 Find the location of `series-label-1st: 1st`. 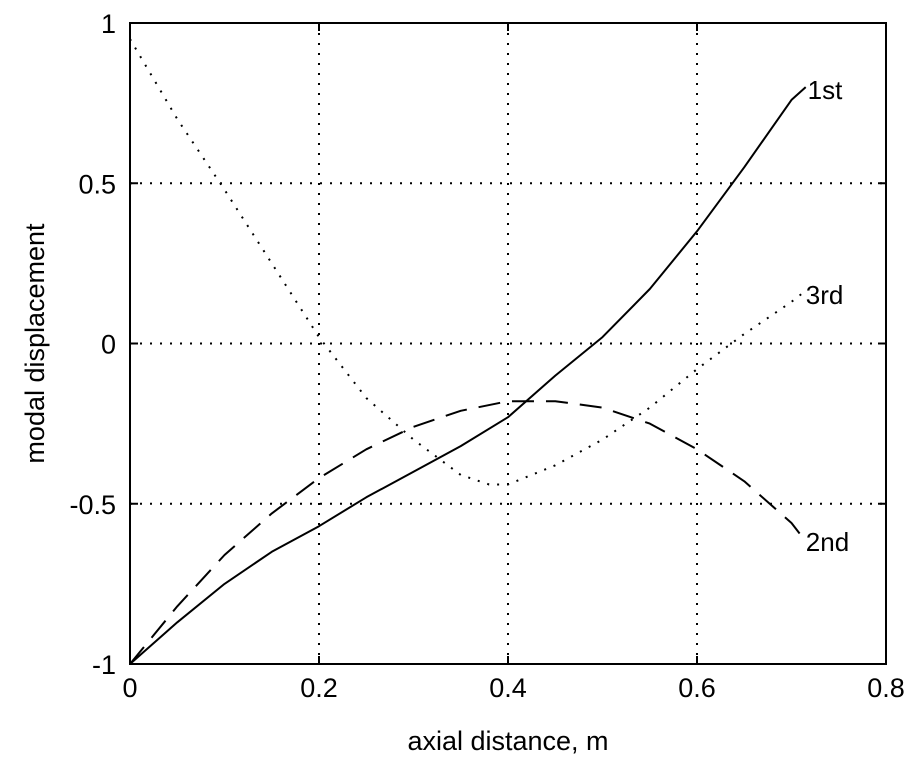

series-label-1st: 1st is located at coordinates (825, 90).